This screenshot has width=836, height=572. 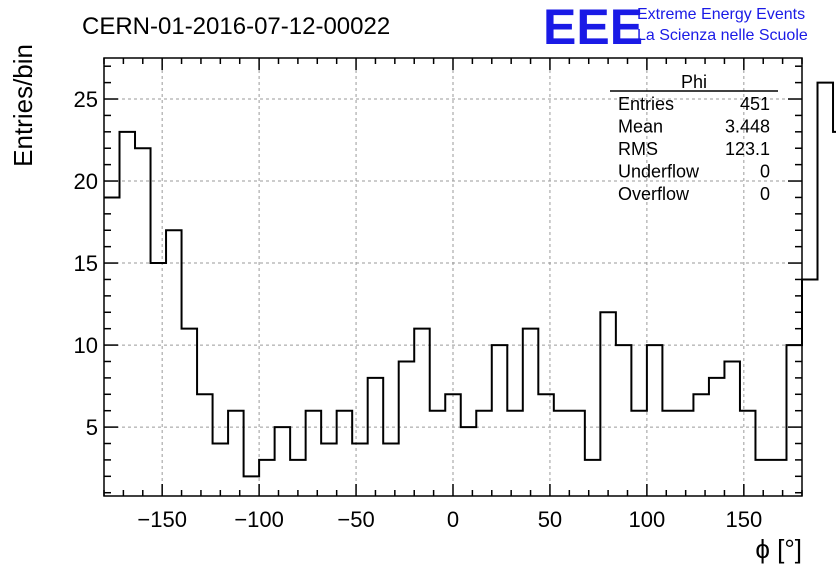 I want to click on x-tick-label: −150, so click(x=162, y=519).